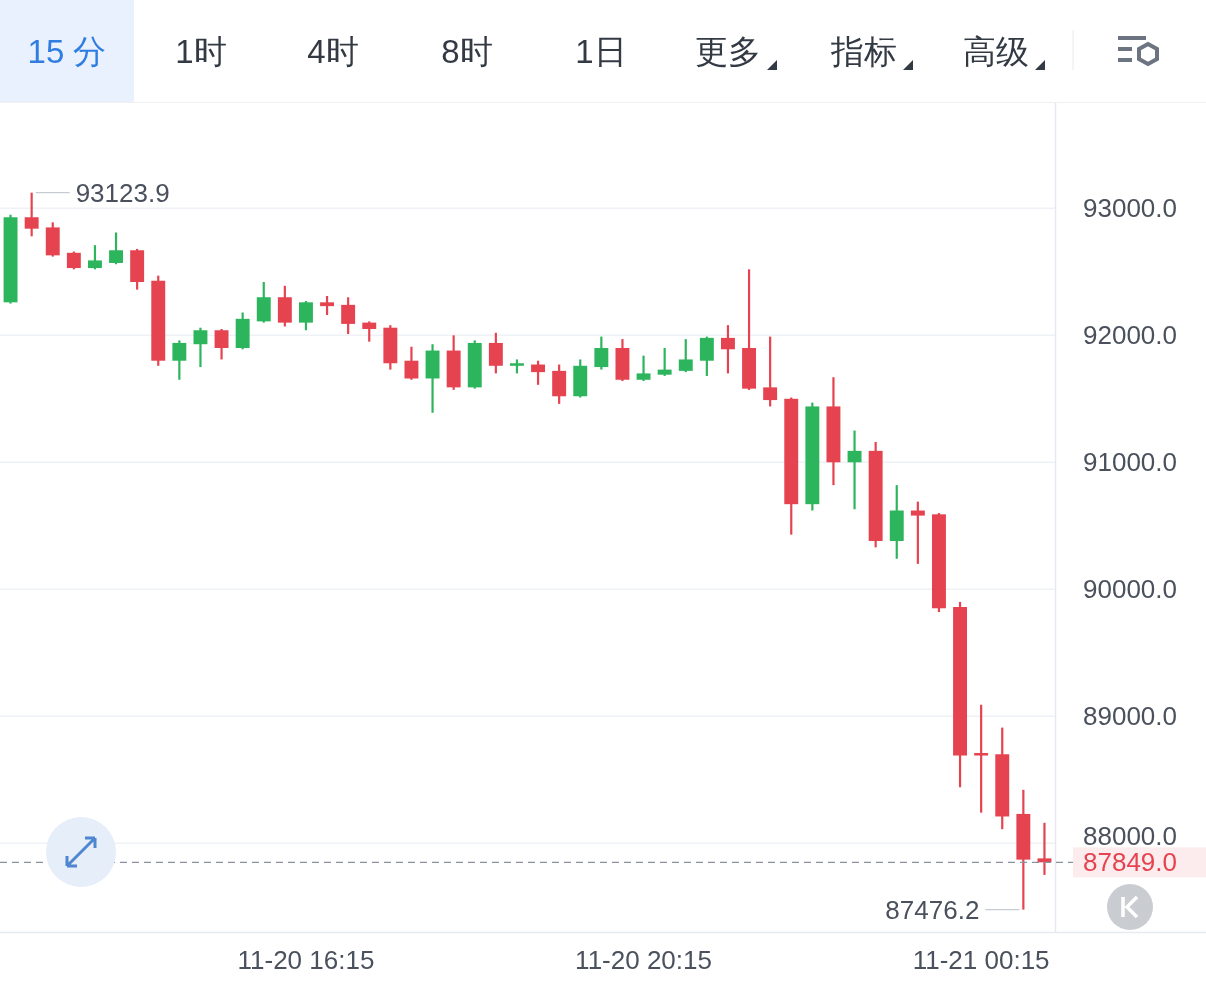 The width and height of the screenshot is (1206, 984). What do you see at coordinates (1130, 335) in the screenshot?
I see `y-tick-label: 92000.0` at bounding box center [1130, 335].